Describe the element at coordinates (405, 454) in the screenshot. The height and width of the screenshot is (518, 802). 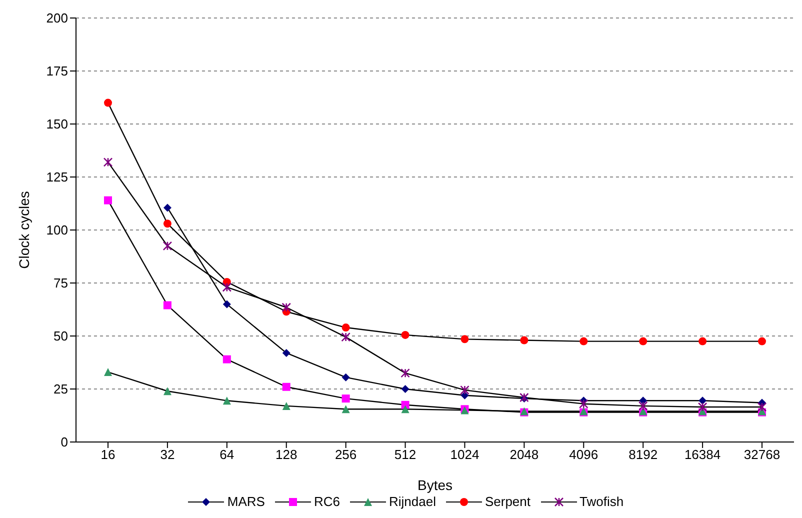
I see `x-tick-label: 512` at that location.